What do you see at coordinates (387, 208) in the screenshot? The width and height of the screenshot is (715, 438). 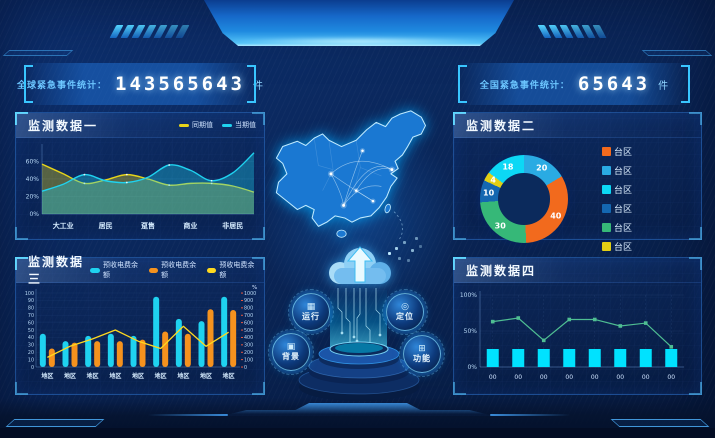 I see `taiwan-island` at bounding box center [387, 208].